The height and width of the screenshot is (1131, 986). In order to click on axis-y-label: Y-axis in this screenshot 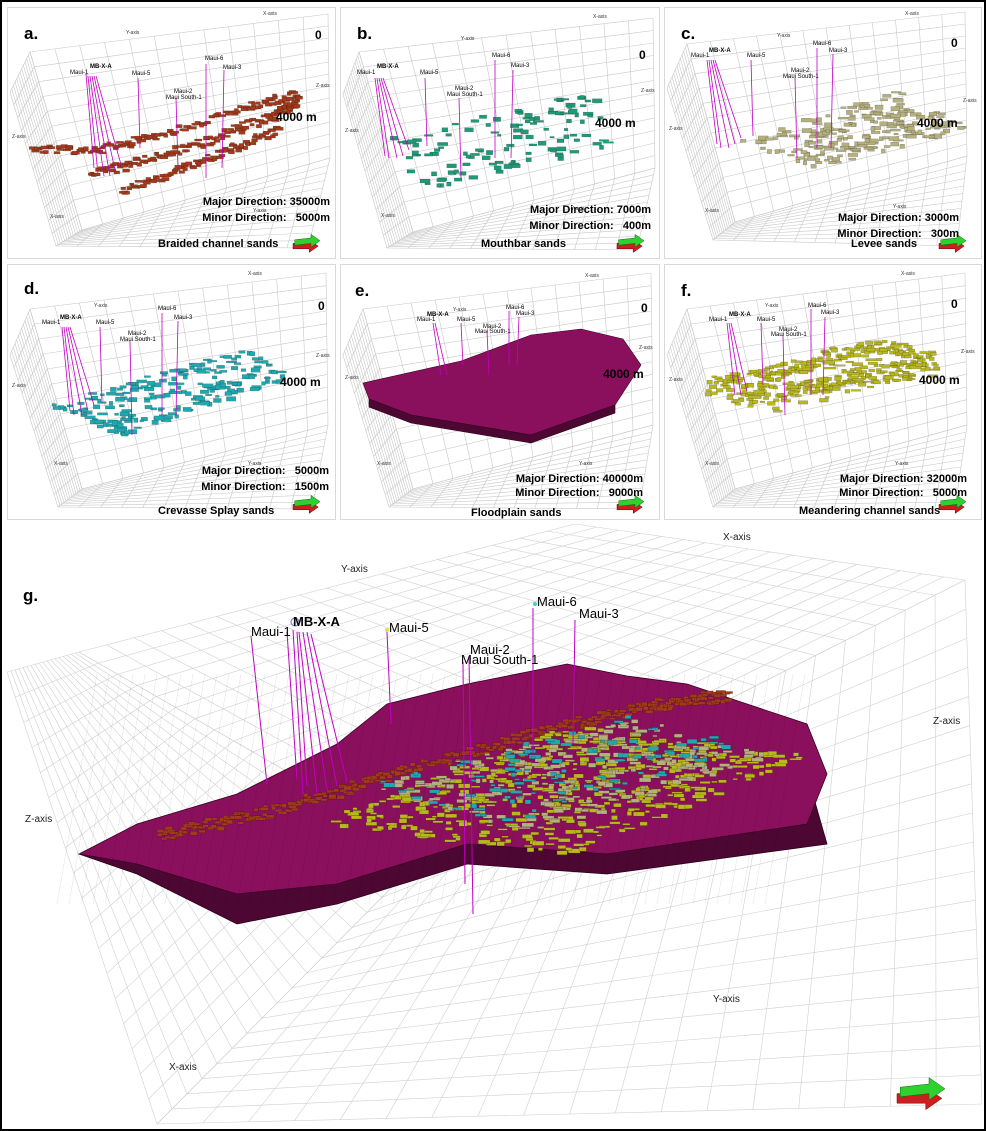, I will do `click(900, 207)`.